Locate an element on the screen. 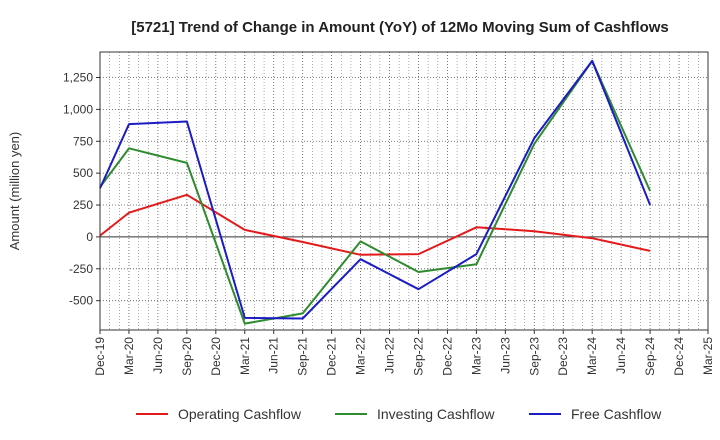 This screenshot has width=720, height=440. y-axis-label: Amount (million yen) is located at coordinates (14, 191).